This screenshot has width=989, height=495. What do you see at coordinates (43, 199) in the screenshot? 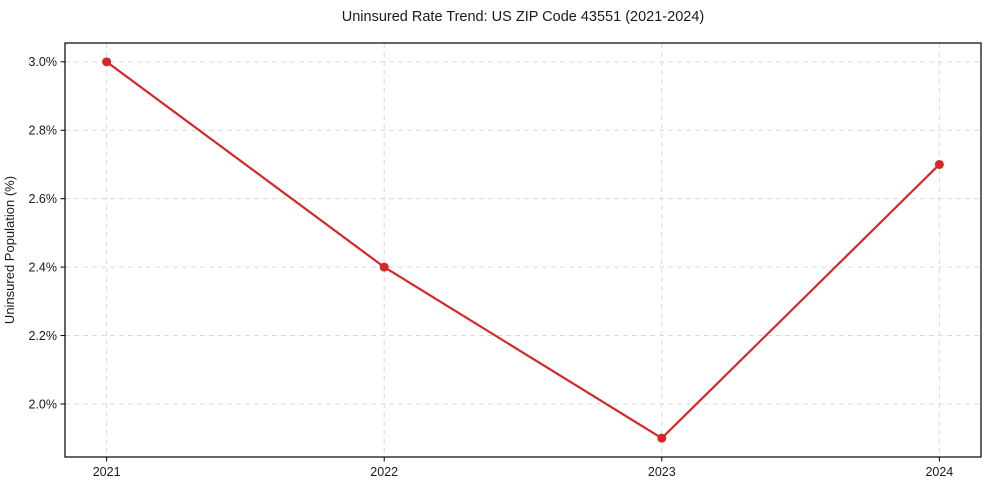
I see `y-tick-label: 2.6%` at bounding box center [43, 199].